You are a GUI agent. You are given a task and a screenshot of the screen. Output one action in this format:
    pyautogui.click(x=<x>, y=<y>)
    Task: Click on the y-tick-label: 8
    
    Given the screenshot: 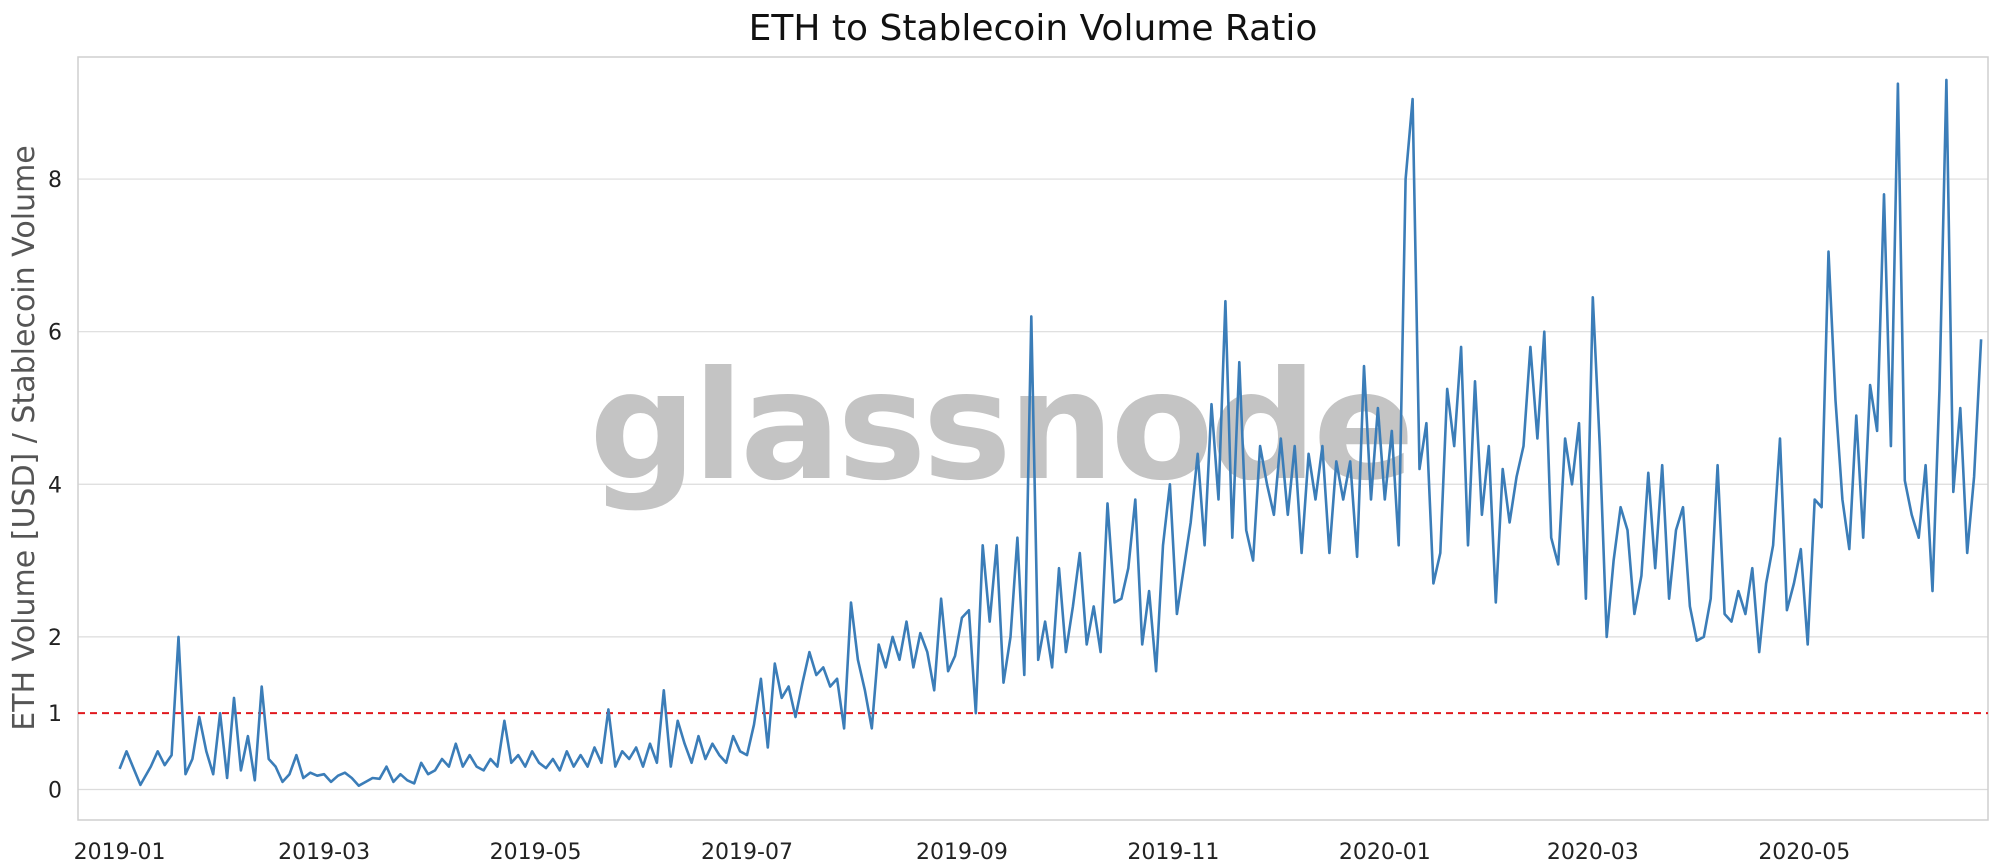 What is the action you would take?
    pyautogui.click(x=55, y=180)
    